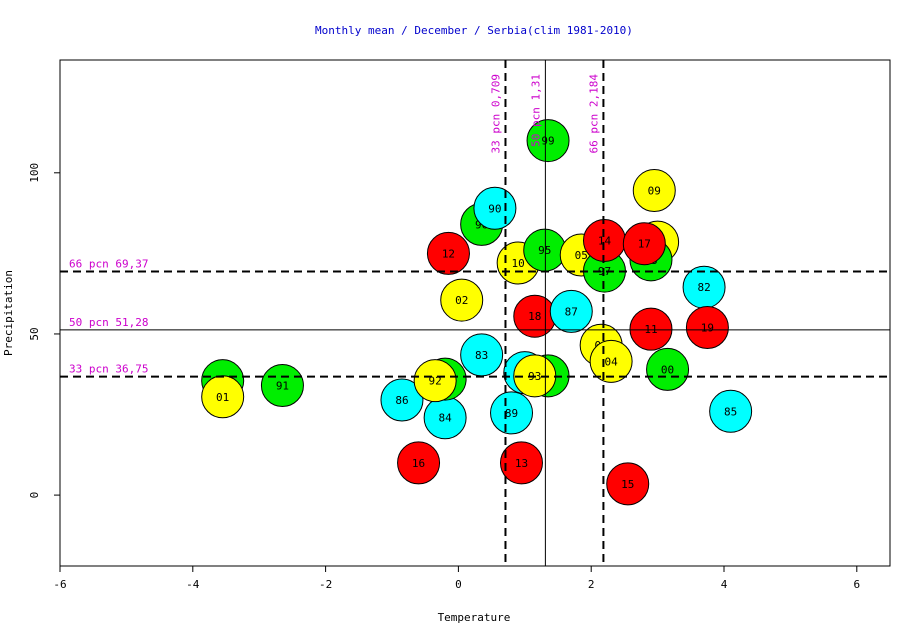 The height and width of the screenshot is (640, 921). I want to click on ref-label-vertical: 50 pcn 1,31, so click(535, 110).